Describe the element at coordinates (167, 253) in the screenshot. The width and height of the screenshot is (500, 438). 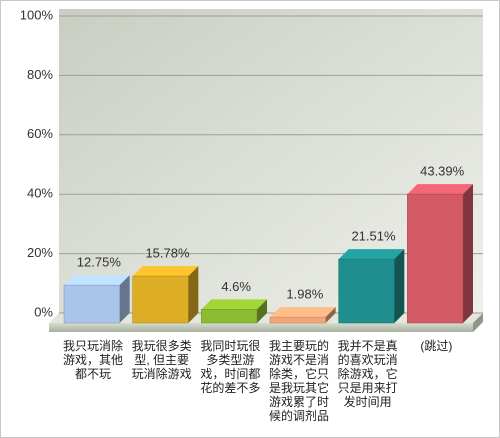
I see `value-label: 15.78%` at that location.